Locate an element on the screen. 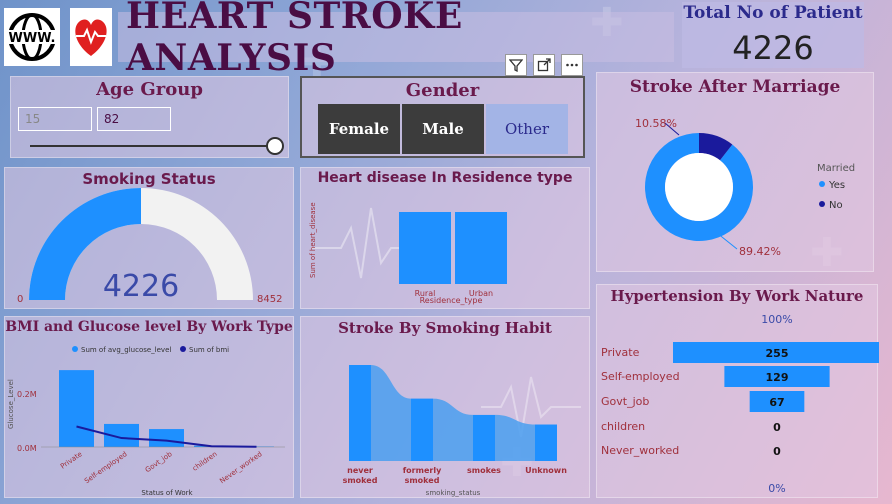 The width and height of the screenshot is (892, 504). gender-title: Gender is located at coordinates (442, 90).